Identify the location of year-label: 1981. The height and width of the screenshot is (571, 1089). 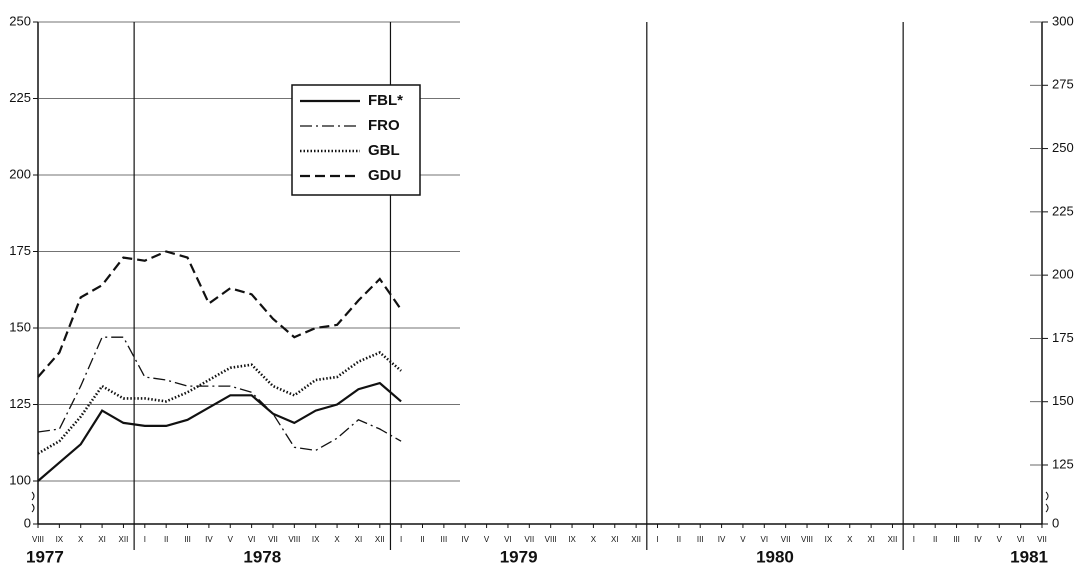
(1029, 556).